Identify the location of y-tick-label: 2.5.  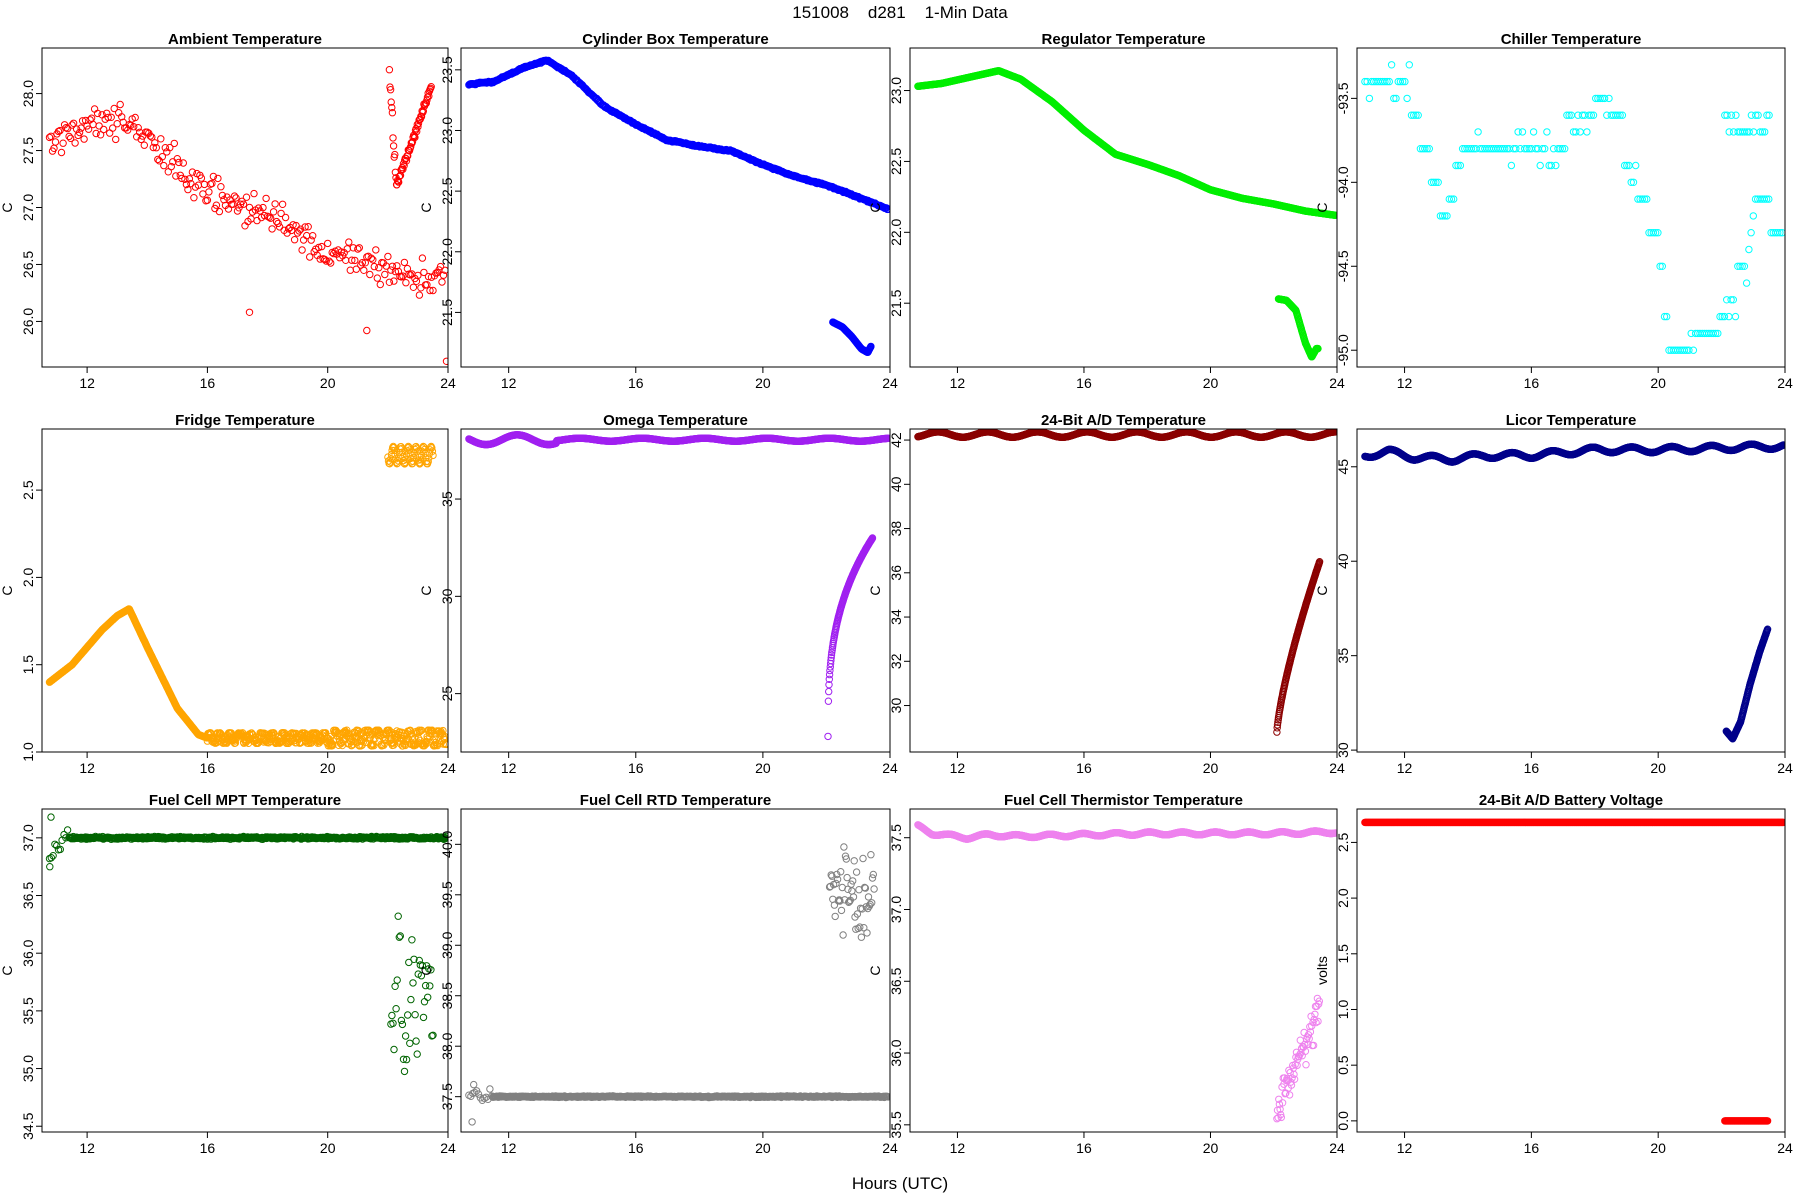
(28, 490).